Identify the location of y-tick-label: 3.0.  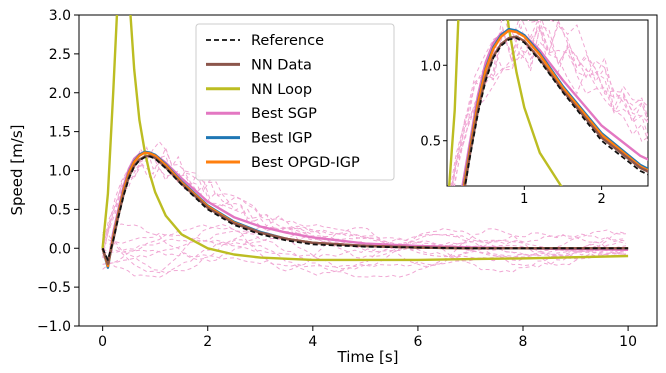
(60, 16).